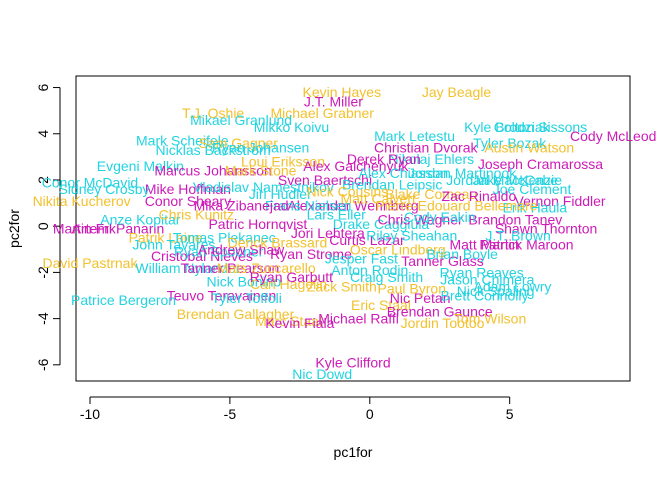 Image resolution: width=672 pixels, height=480 pixels. I want to click on point-label: Craig Smith, so click(386, 277).